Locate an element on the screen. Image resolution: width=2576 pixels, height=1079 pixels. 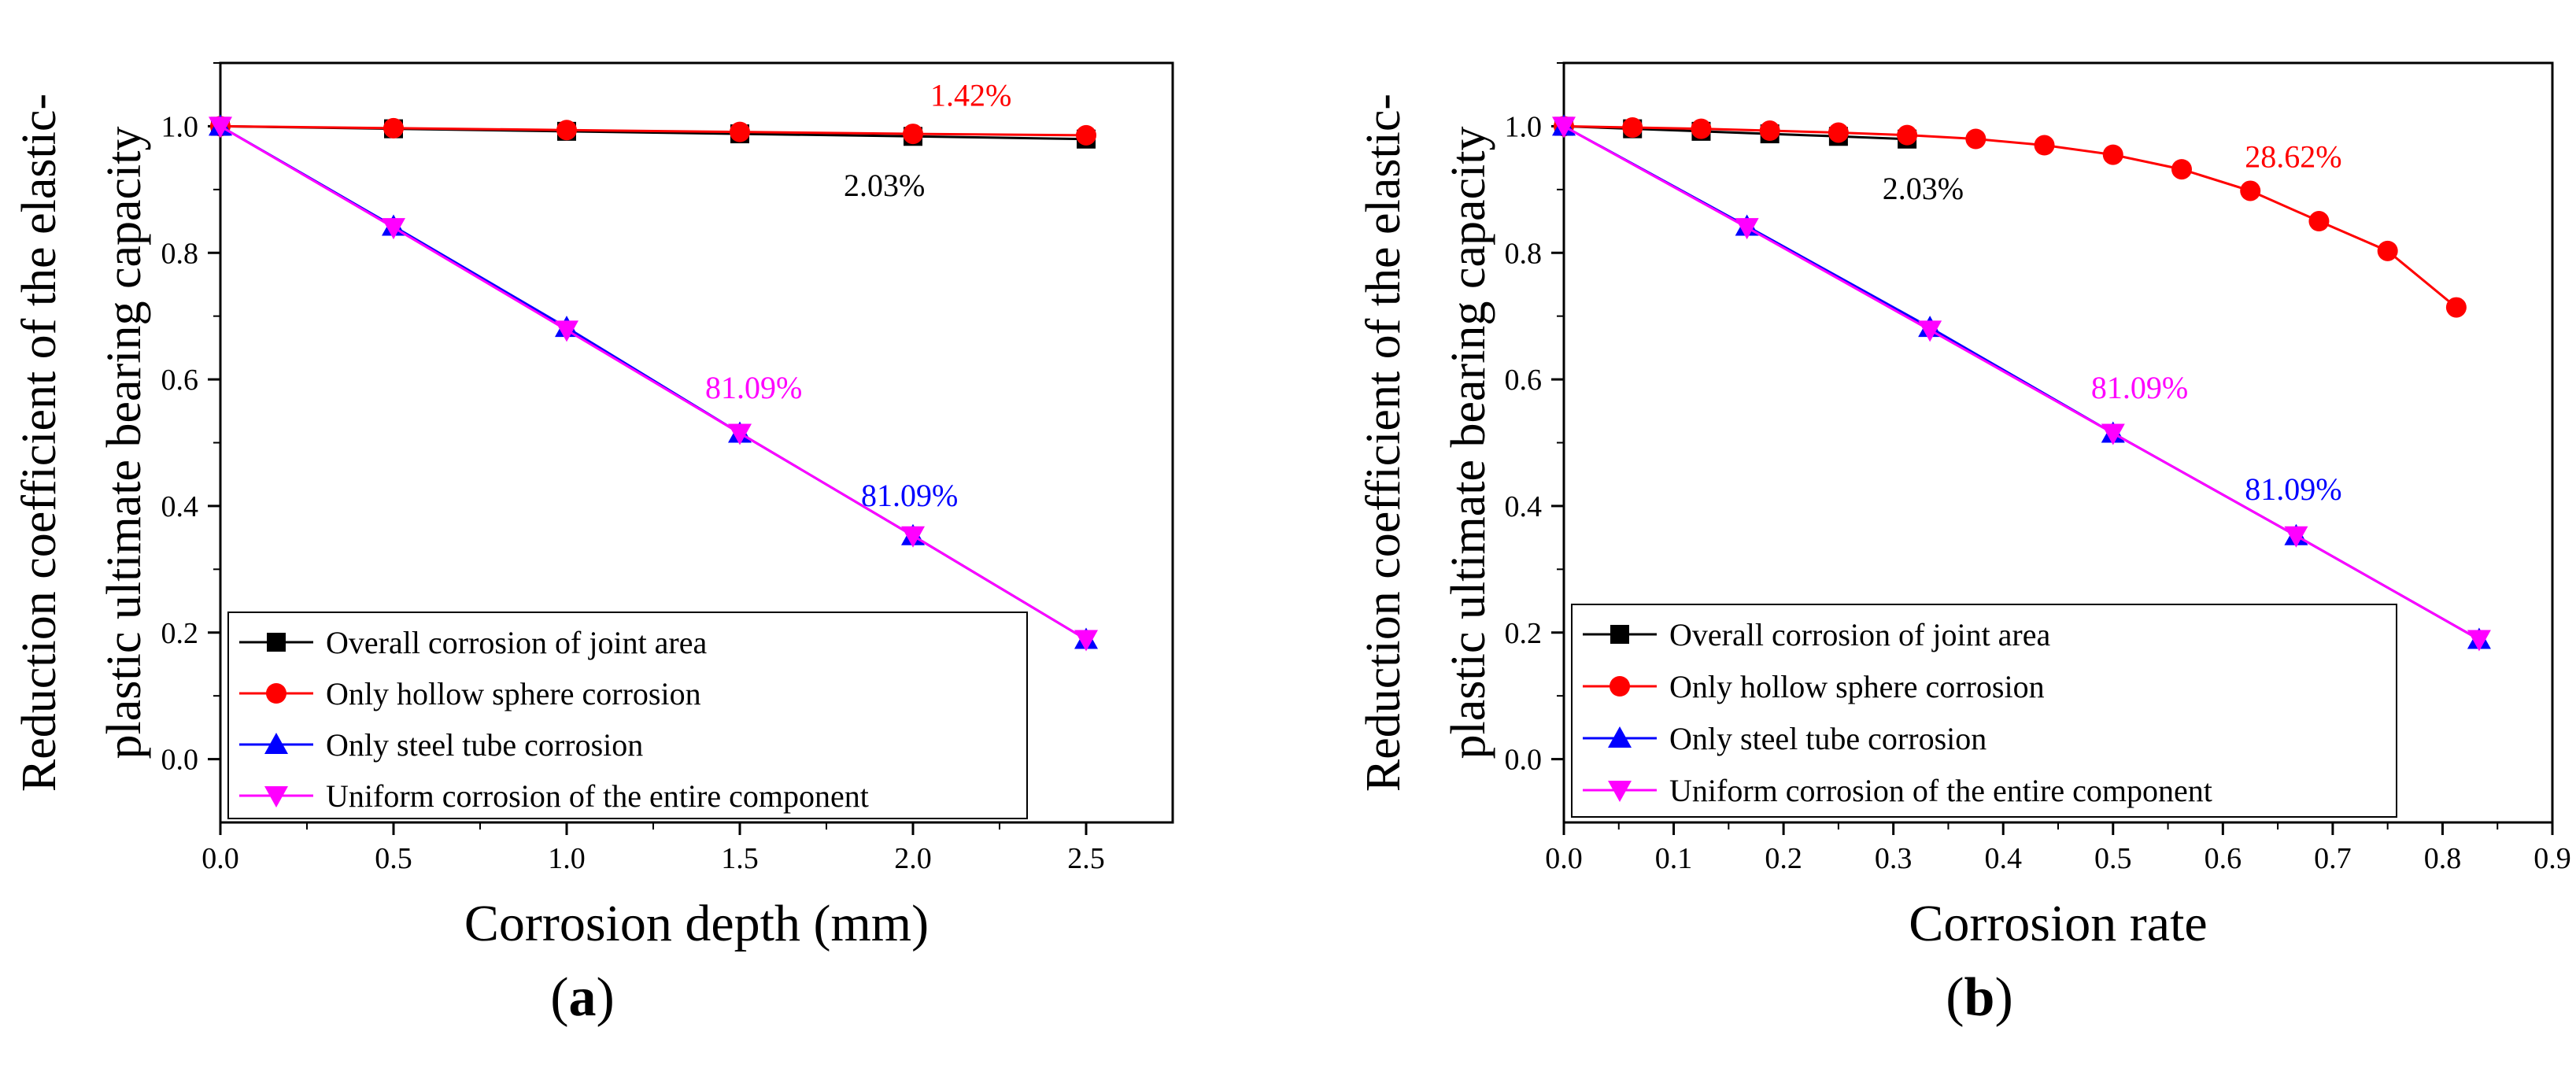
panel-b-y-axis-label-line-1: Reduction coefficient of the elastic- is located at coordinates (1383, 443).